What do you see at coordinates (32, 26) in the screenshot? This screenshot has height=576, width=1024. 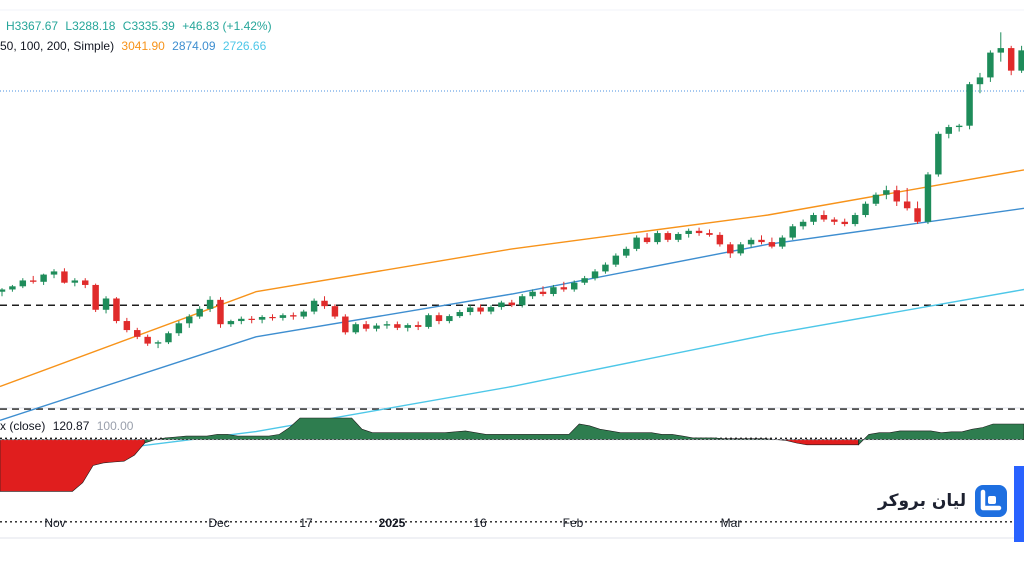 I see `high-value: H3367.67` at bounding box center [32, 26].